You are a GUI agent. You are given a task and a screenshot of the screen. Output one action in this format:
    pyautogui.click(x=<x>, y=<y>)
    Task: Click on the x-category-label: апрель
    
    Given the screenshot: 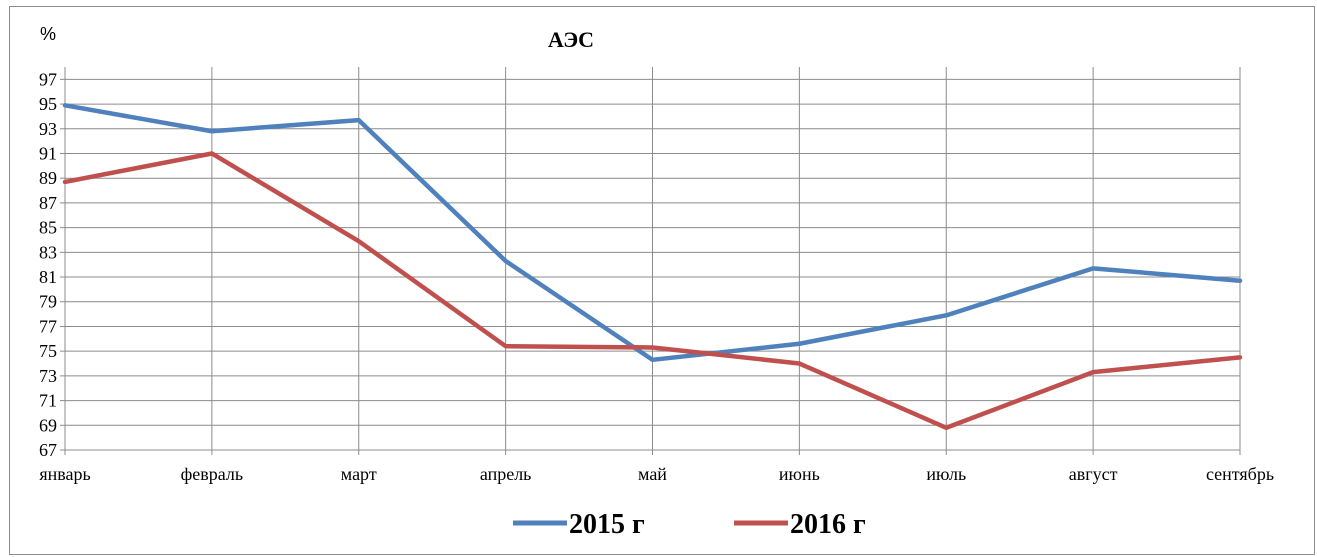 What is the action you would take?
    pyautogui.click(x=506, y=474)
    